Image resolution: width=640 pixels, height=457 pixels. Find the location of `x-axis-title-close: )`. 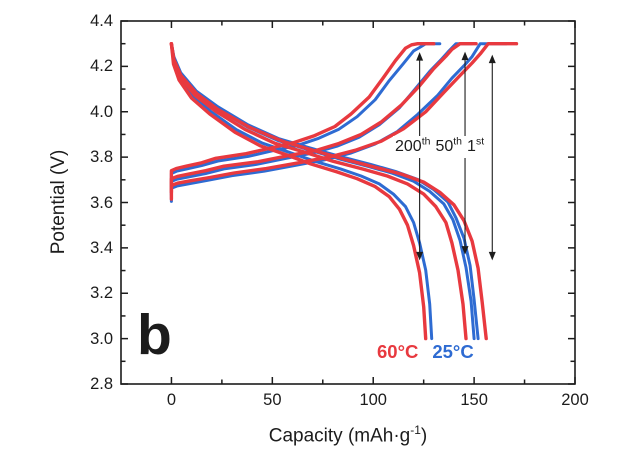

x-axis-title-close: ) is located at coordinates (424, 436).